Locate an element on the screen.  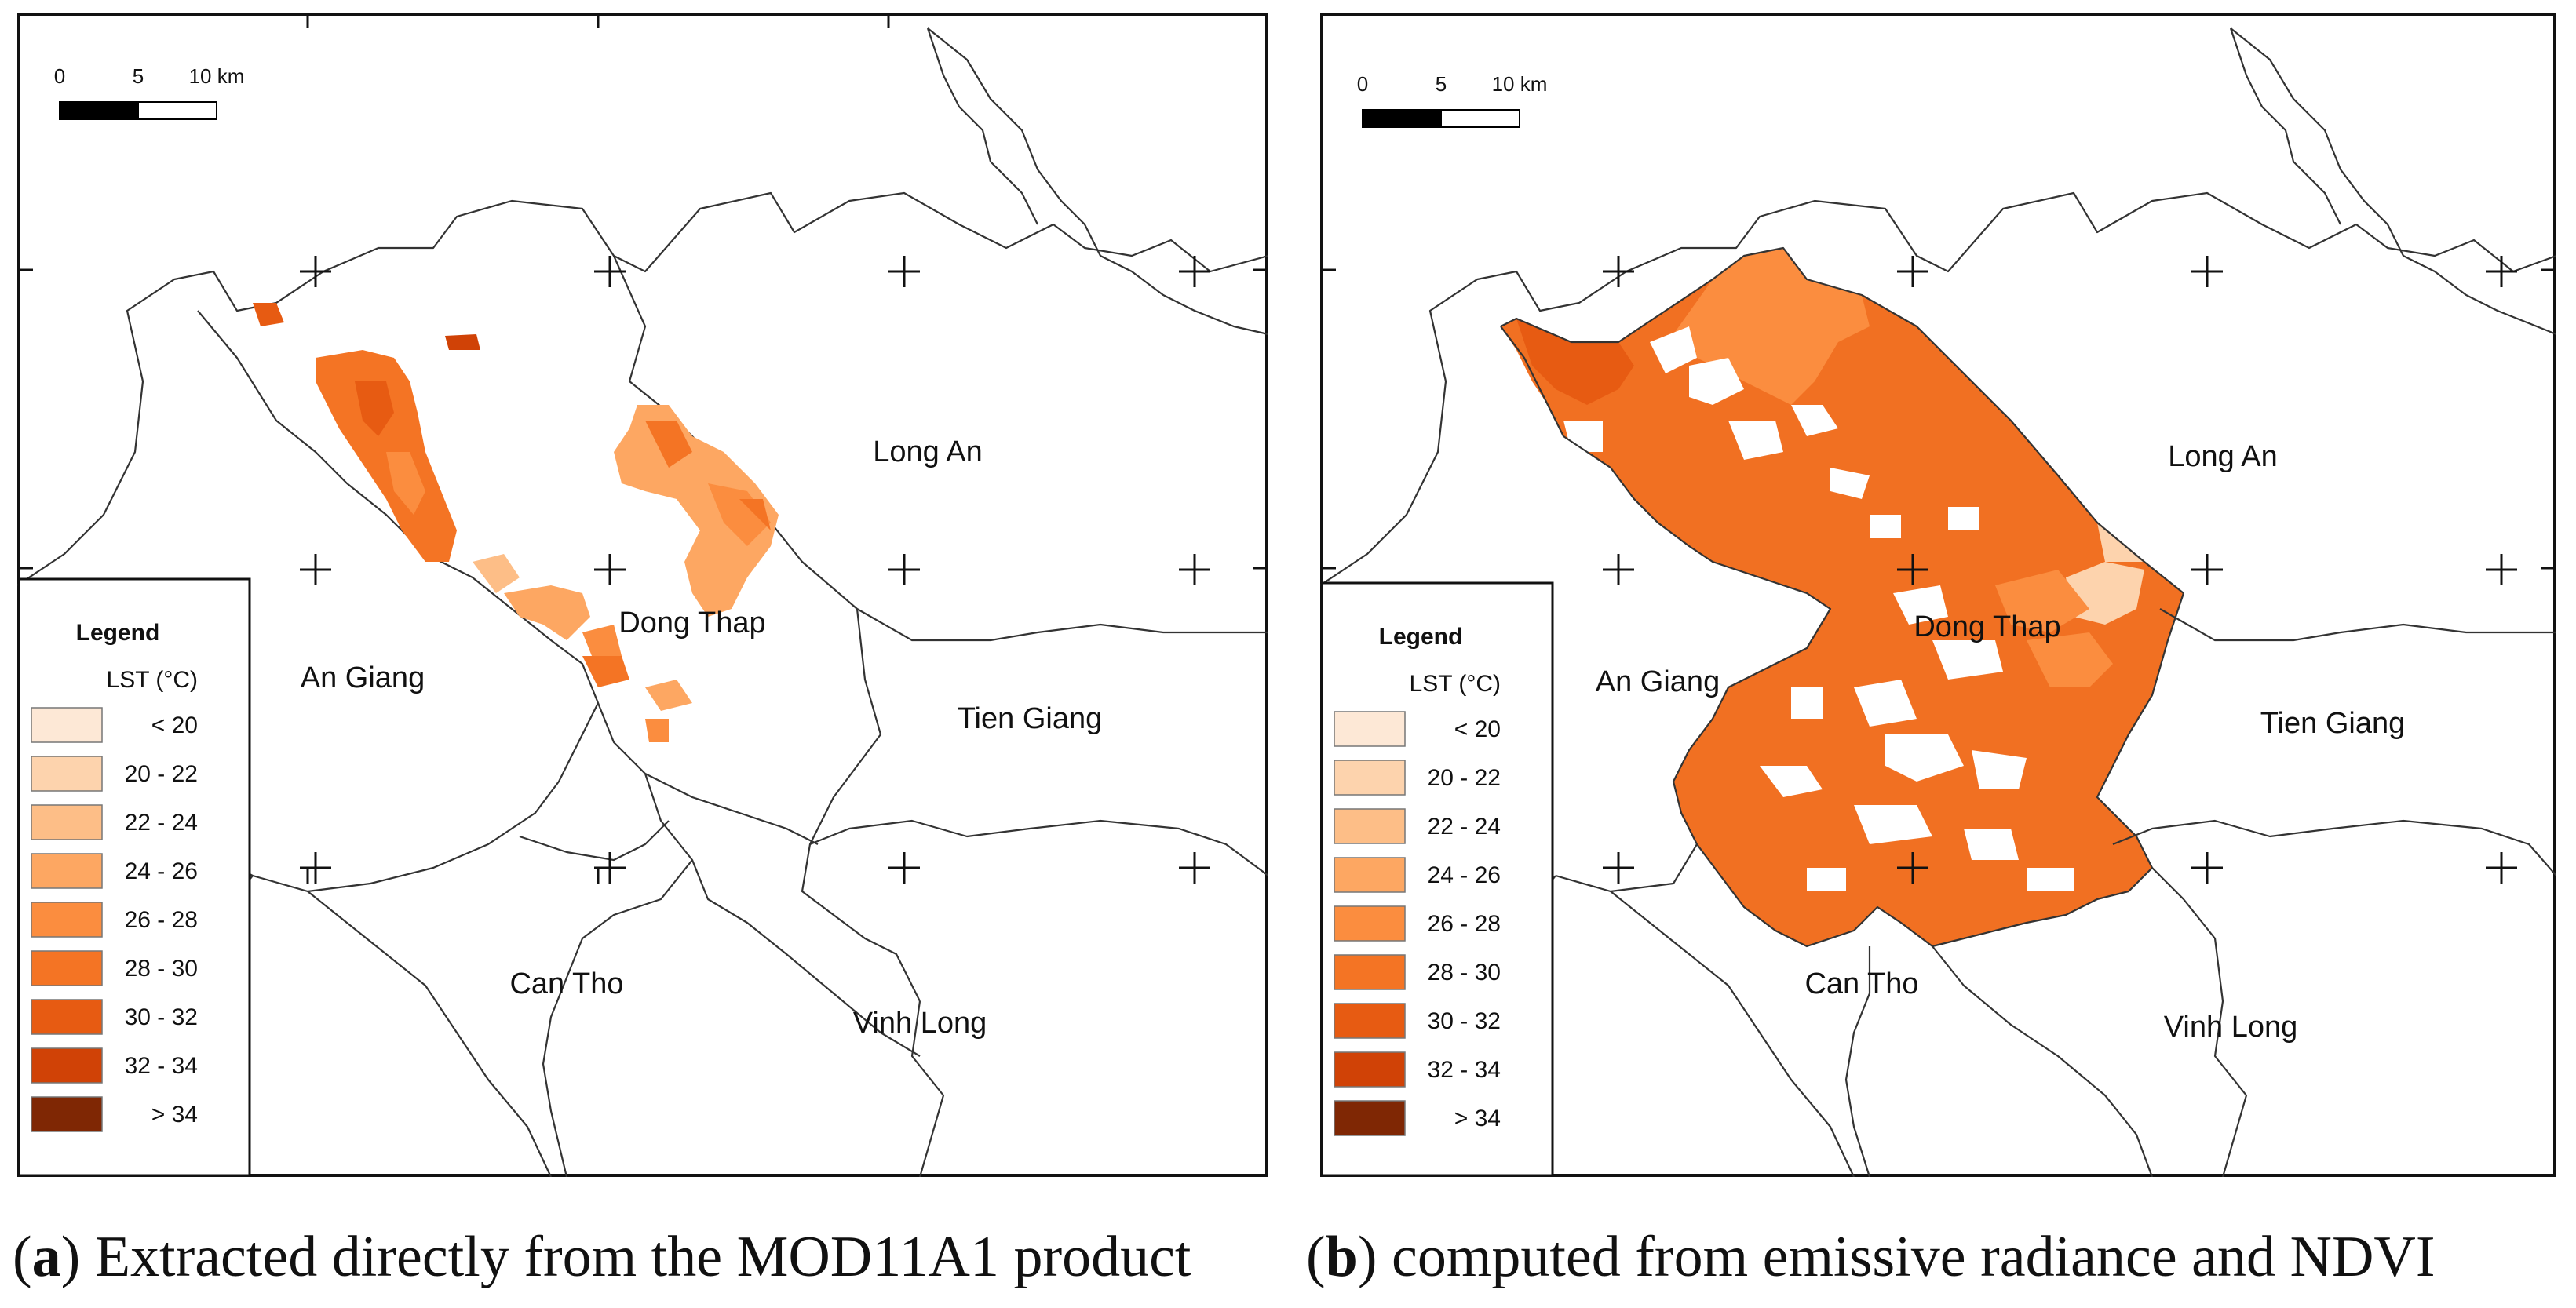
legend-label: > 34 is located at coordinates (1477, 1118).